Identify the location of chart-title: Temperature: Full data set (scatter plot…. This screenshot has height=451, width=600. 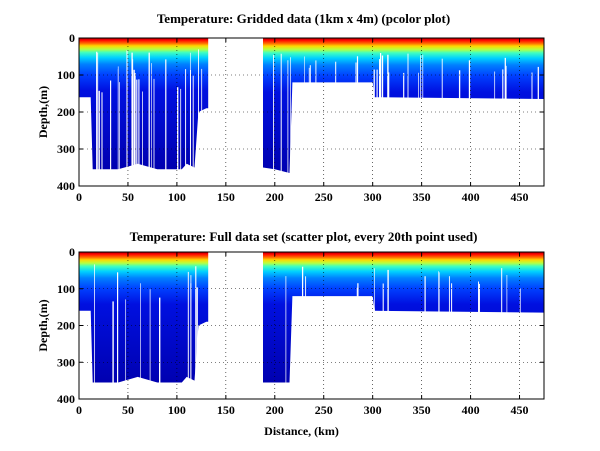
(304, 236).